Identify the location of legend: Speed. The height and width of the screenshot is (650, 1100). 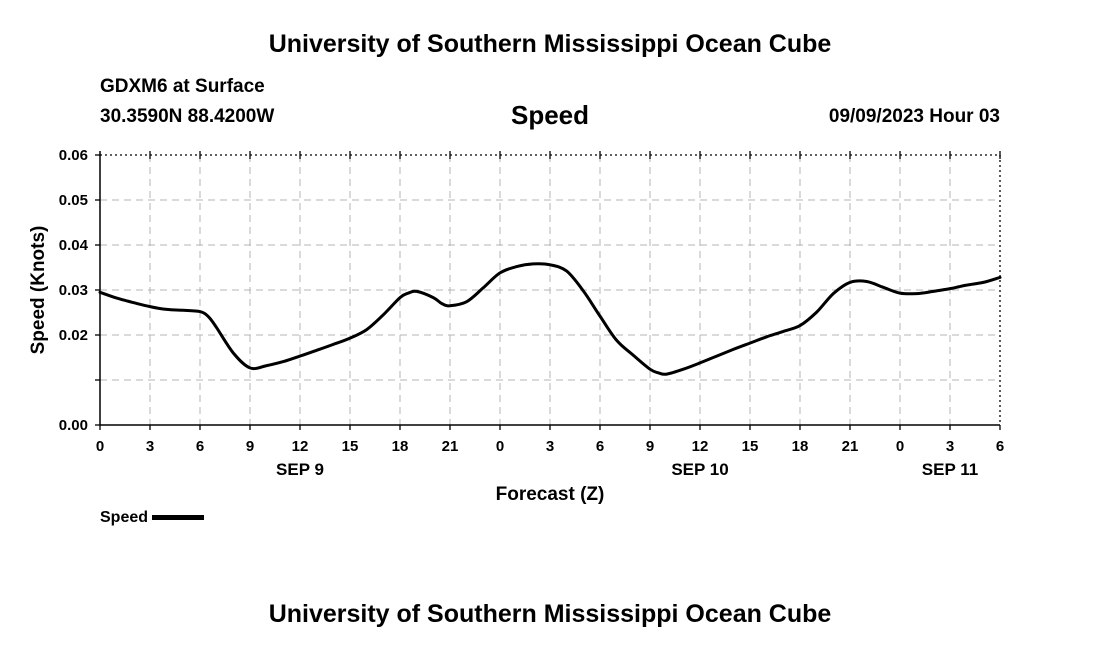
(152, 518).